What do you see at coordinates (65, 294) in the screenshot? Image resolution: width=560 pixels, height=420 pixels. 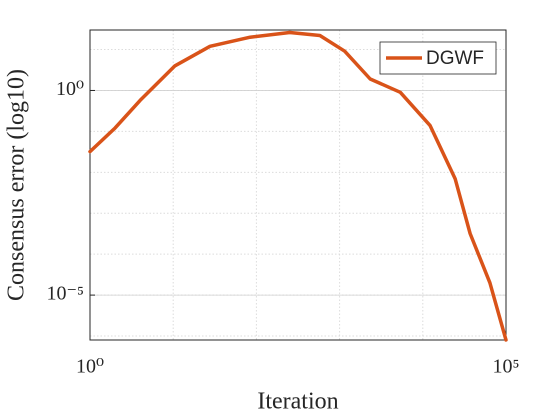 I see `y-tick-label: 10⁻⁵` at bounding box center [65, 294].